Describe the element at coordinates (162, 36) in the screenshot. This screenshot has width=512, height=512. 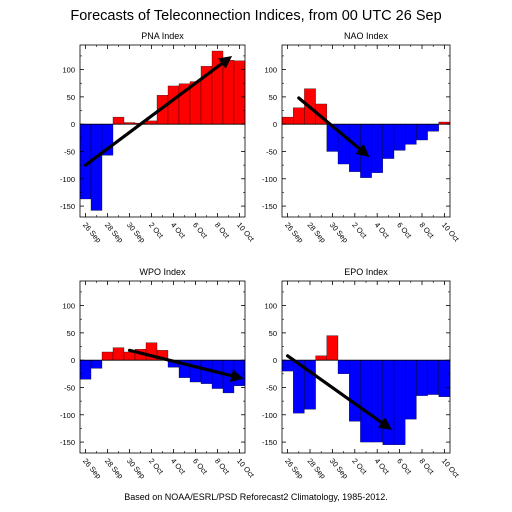
I see `chart-title: PNA Index` at that location.